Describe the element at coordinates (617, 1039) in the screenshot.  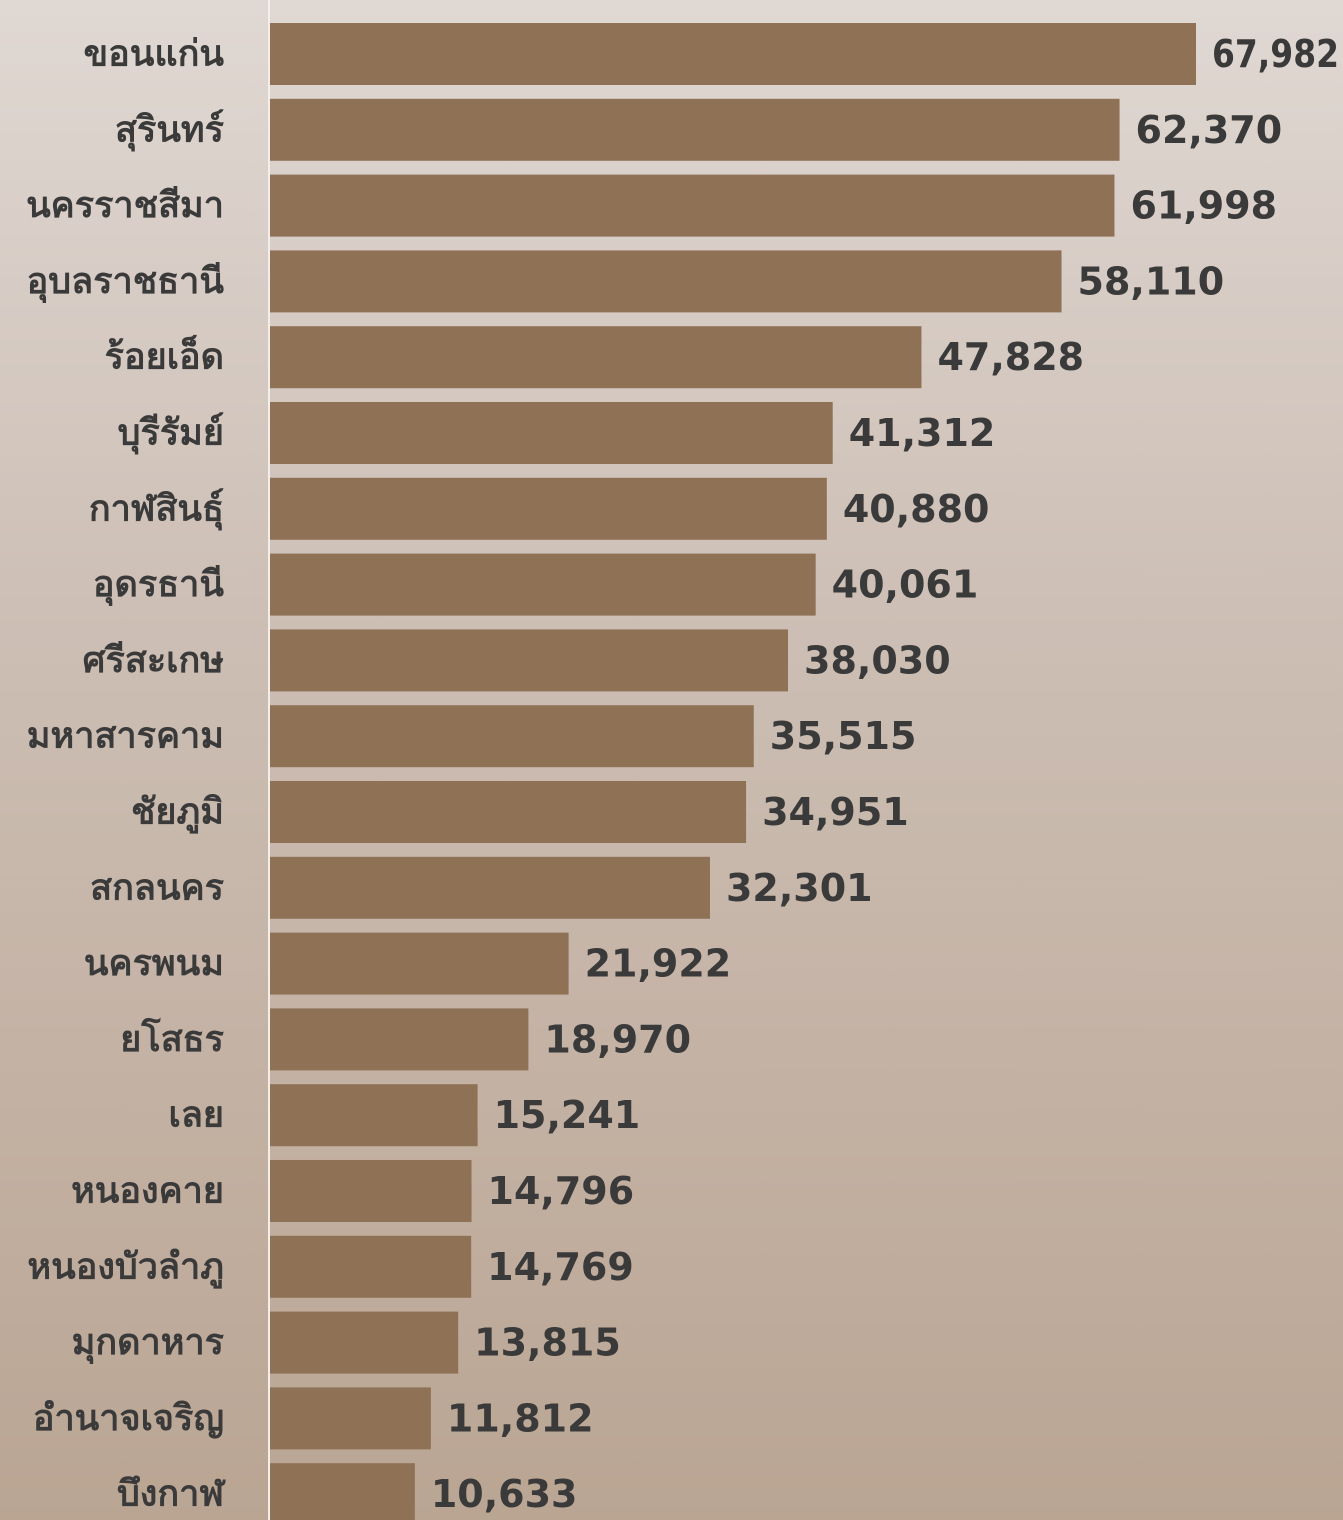
I see `value-label: 18,970` at that location.